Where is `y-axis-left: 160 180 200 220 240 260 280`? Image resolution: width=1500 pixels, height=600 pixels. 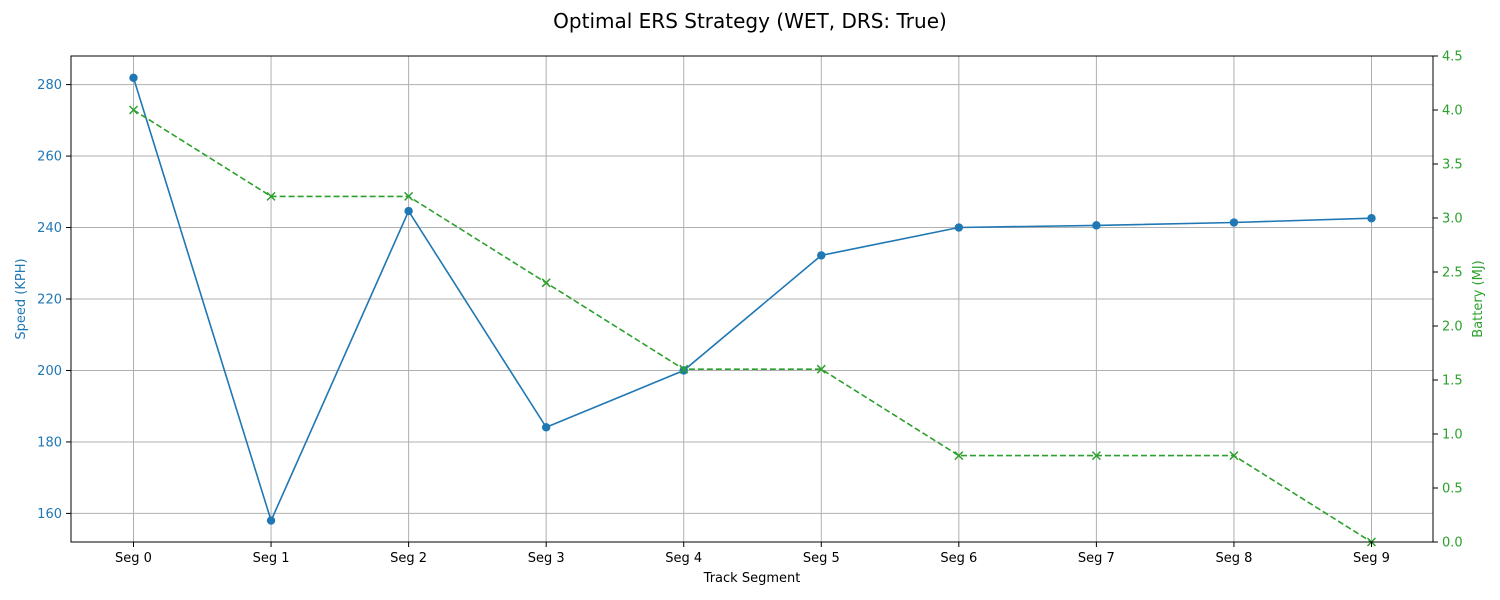 y-axis-left: 160 180 200 220 240 260 280 is located at coordinates (54, 300).